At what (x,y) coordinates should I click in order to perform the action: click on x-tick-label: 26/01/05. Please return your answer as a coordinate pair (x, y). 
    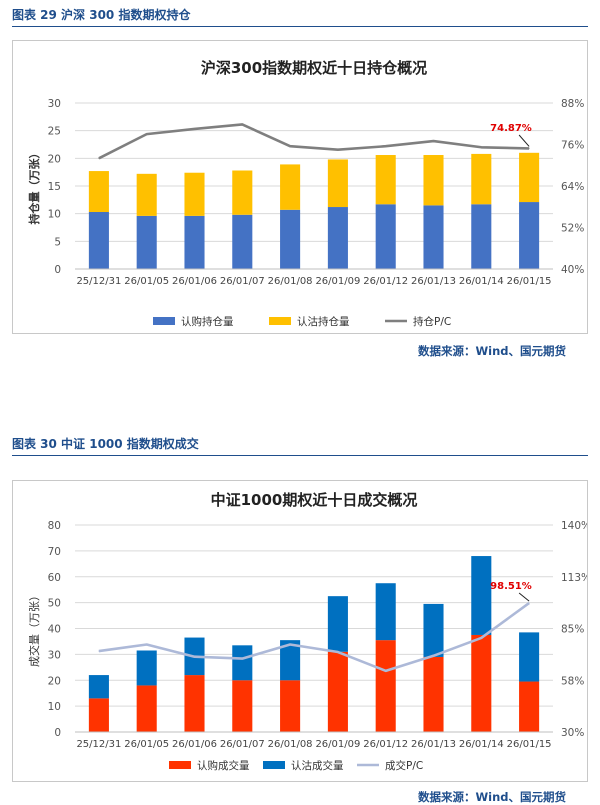
    Looking at the image, I should click on (146, 281).